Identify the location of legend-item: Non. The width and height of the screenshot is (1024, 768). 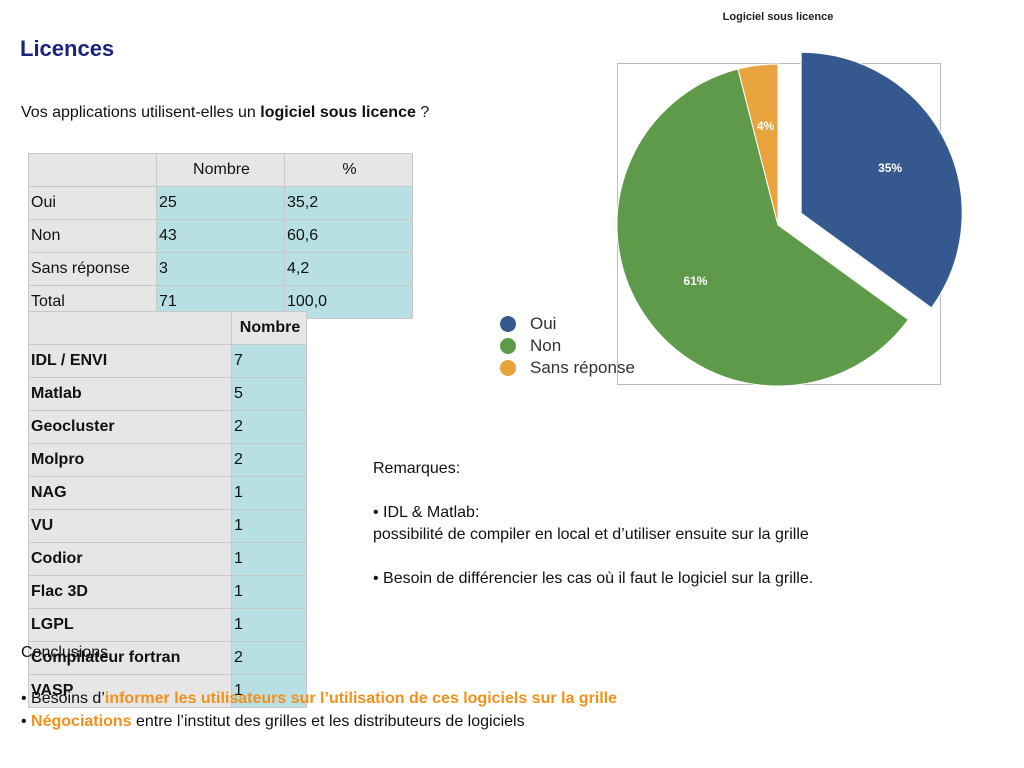
(567, 346).